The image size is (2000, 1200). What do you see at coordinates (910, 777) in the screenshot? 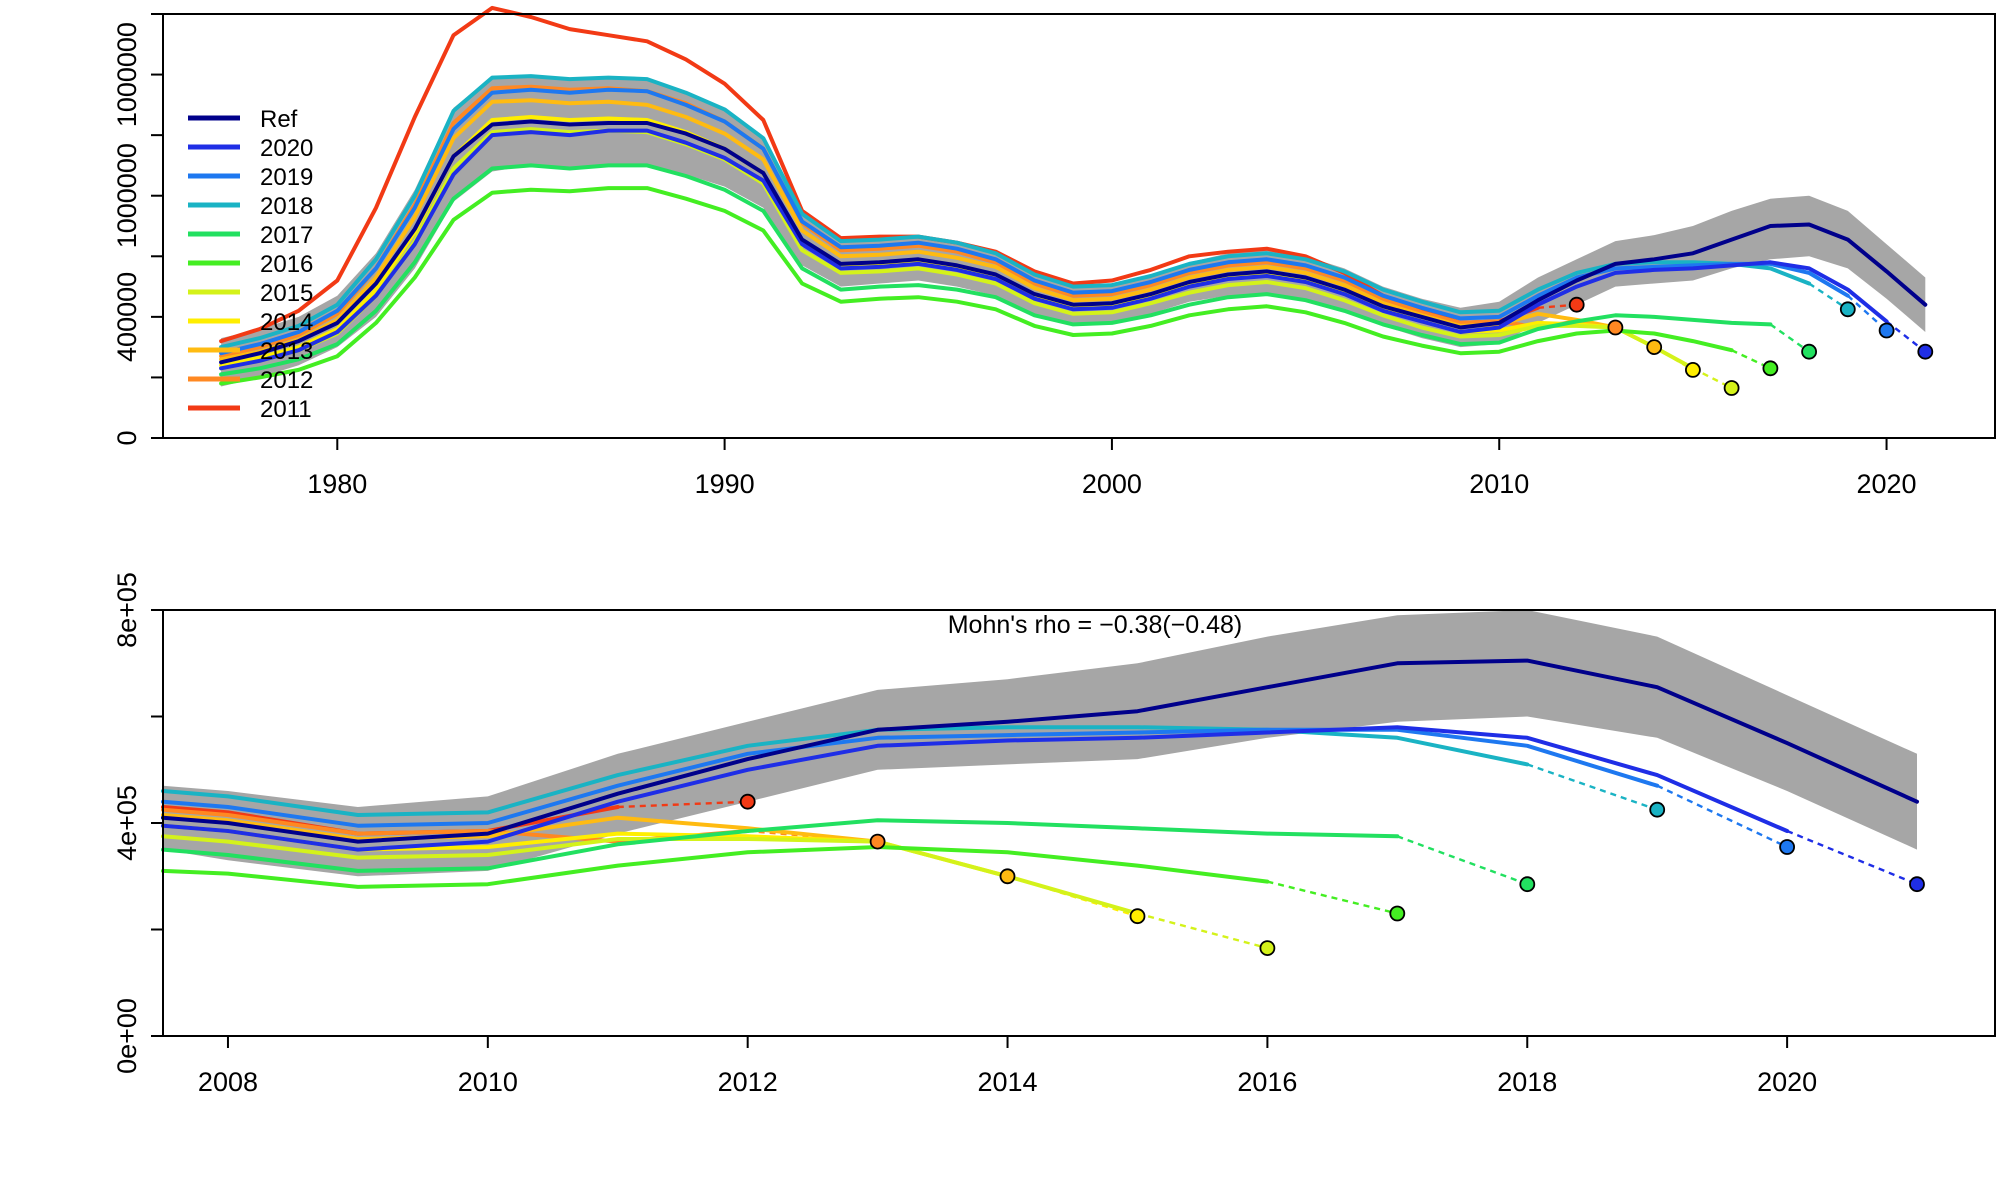
I see `series-line-2019` at bounding box center [910, 777].